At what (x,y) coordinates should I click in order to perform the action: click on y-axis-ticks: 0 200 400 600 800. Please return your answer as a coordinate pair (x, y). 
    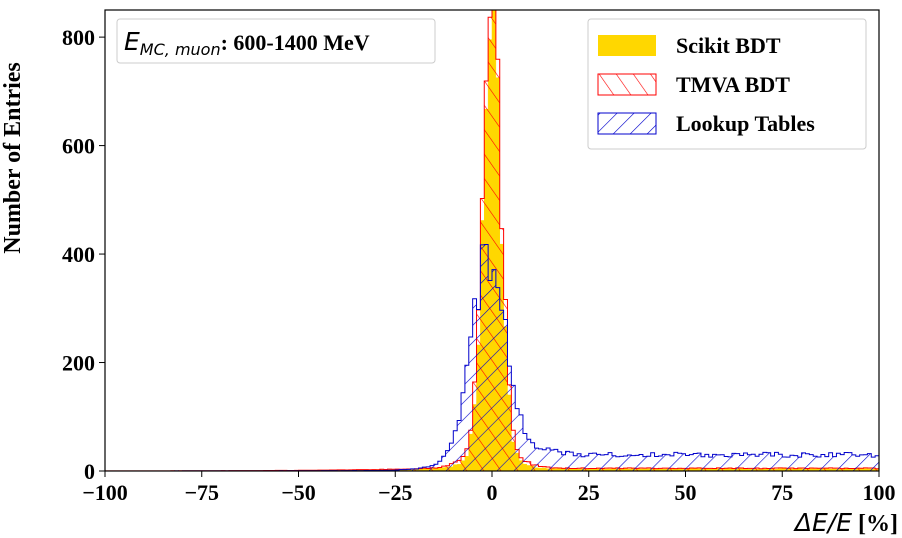
    Looking at the image, I should click on (83, 254).